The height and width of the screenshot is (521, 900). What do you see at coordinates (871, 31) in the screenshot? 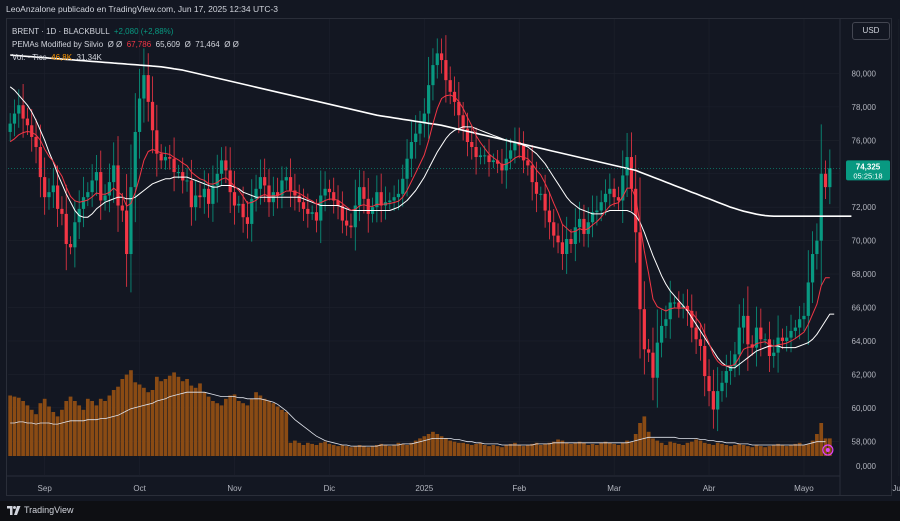
I see `currency-button: USD` at bounding box center [871, 31].